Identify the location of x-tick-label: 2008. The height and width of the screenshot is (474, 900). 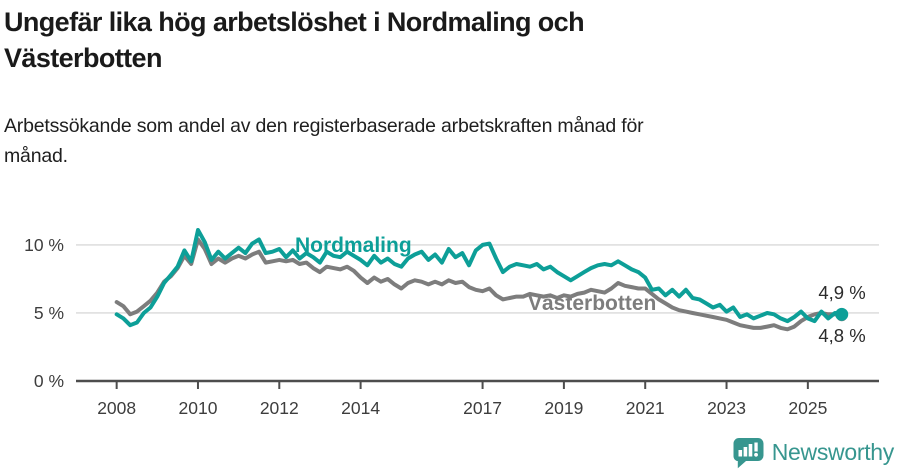
(116, 408).